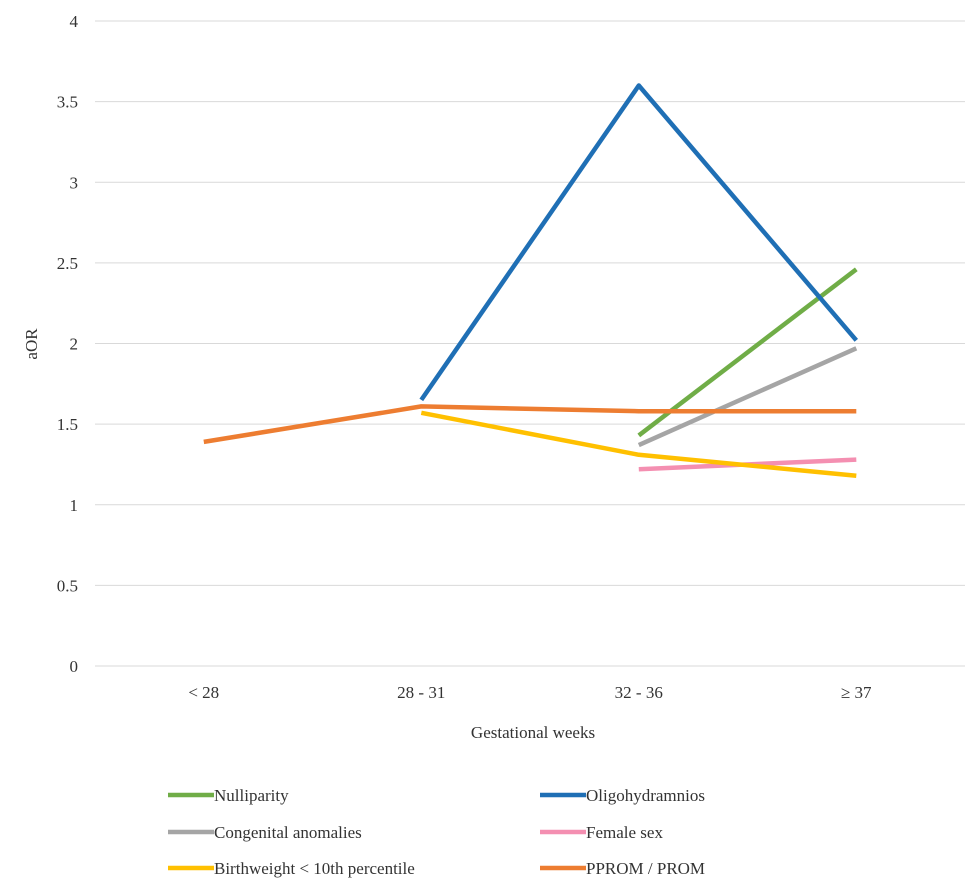 The height and width of the screenshot is (881, 973). Describe the element at coordinates (74, 21) in the screenshot. I see `y-tick-label: 4` at that location.